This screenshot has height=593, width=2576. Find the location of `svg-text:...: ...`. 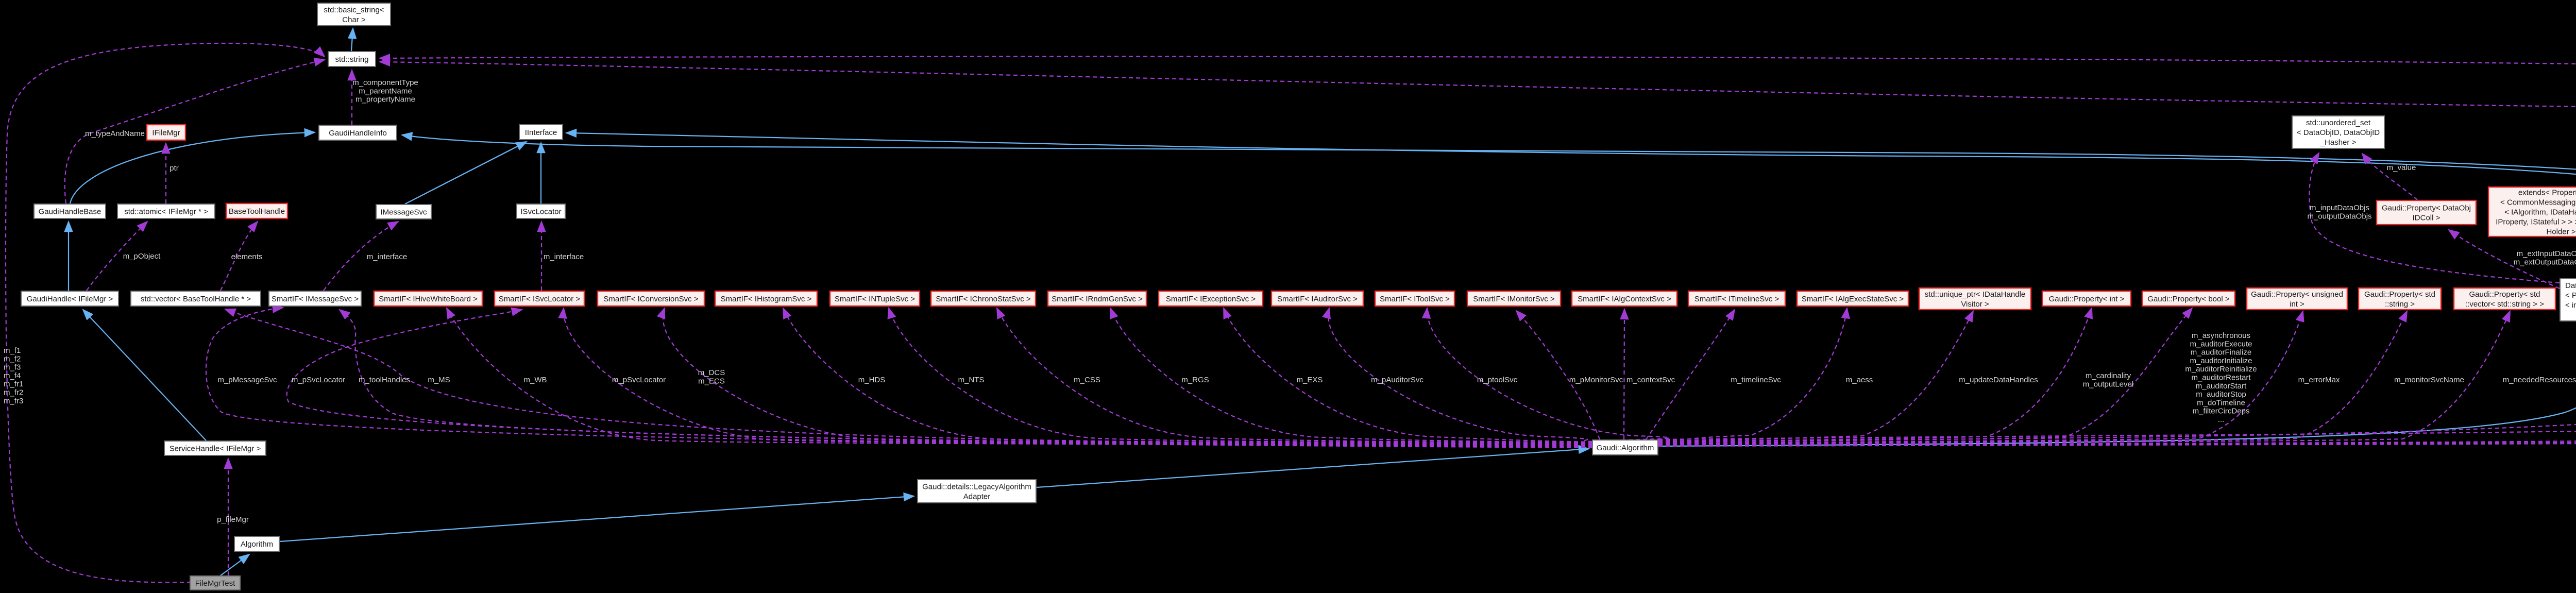

svg-text:...: ... is located at coordinates (2221, 419).